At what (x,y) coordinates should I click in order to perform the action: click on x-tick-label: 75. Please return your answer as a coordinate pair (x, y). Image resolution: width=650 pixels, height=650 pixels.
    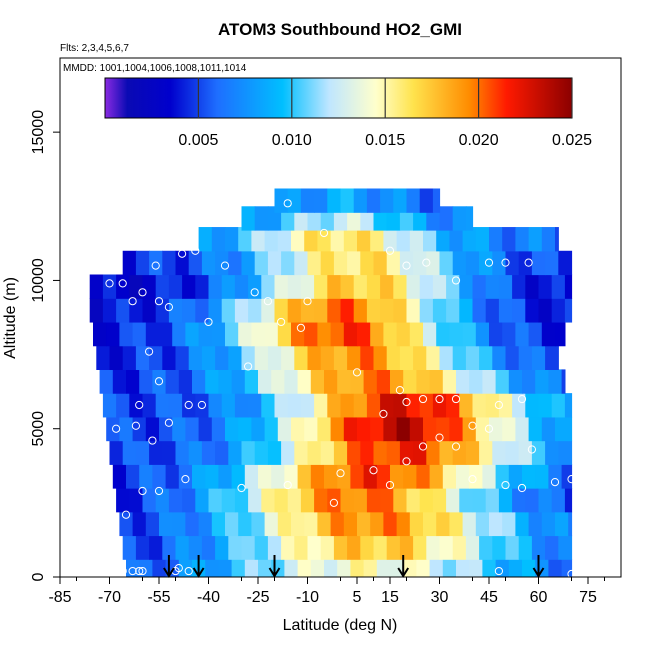
    Looking at the image, I should click on (588, 597).